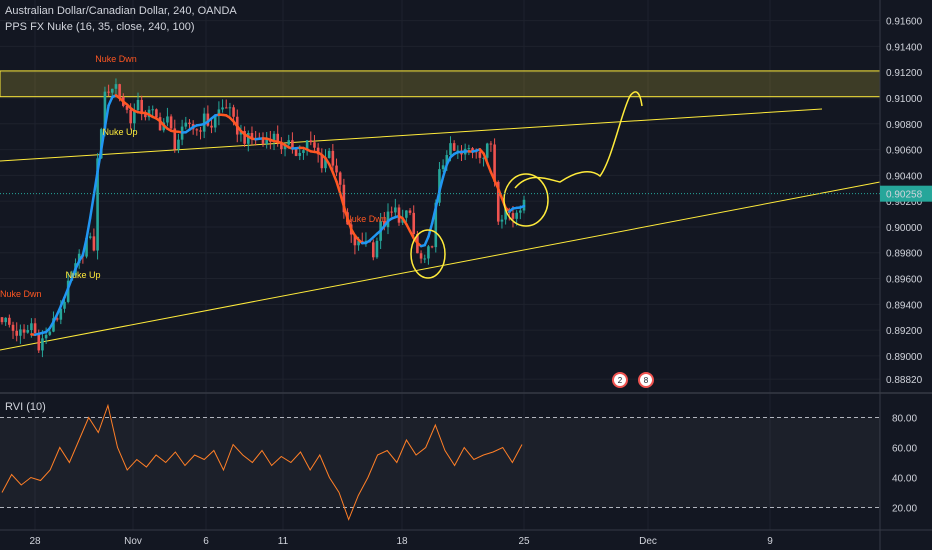  I want to click on signal-label: Nuke Up, so click(82, 275).